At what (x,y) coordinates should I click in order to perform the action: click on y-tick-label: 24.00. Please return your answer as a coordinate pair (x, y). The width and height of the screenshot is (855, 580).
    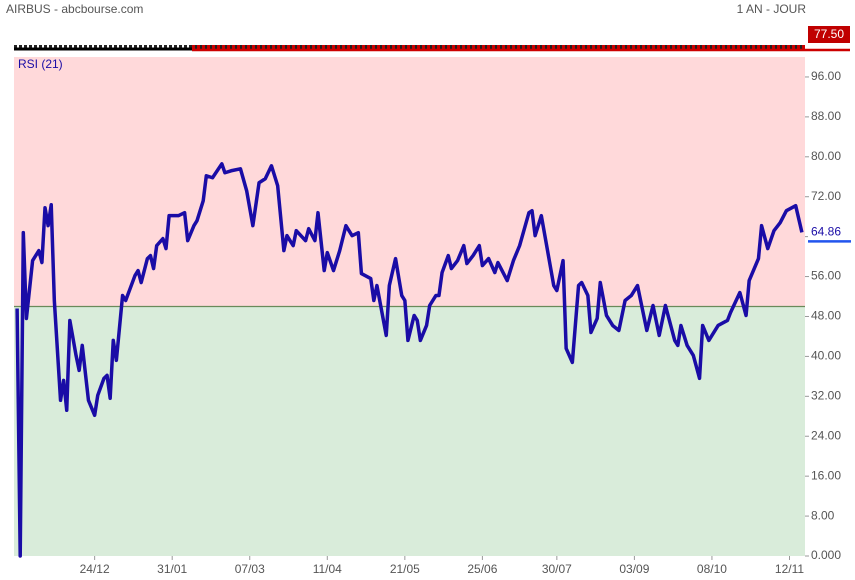
    Looking at the image, I should click on (826, 435).